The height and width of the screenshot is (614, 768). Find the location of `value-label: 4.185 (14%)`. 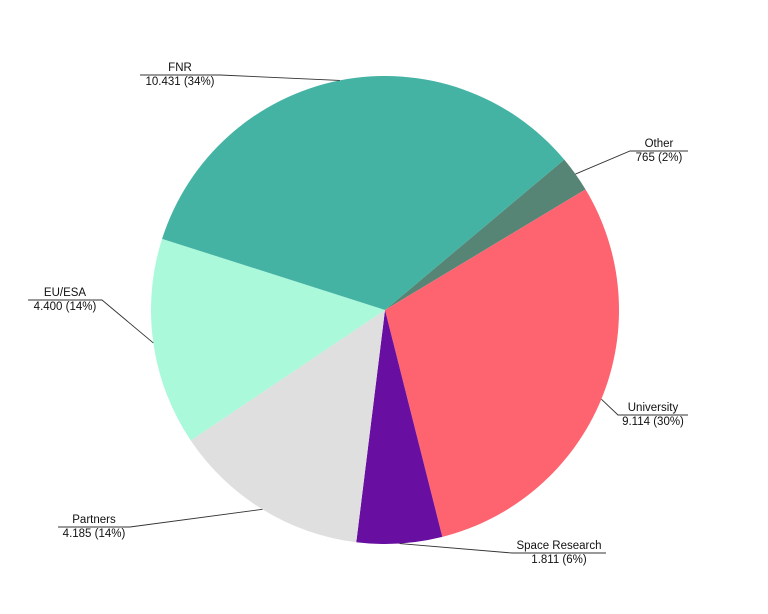

value-label: 4.185 (14%) is located at coordinates (94, 534).